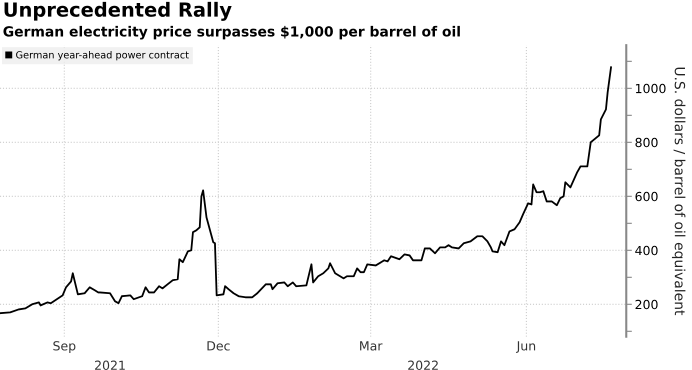  Describe the element at coordinates (110, 365) in the screenshot. I see `x2-tick-label: 2021` at that location.